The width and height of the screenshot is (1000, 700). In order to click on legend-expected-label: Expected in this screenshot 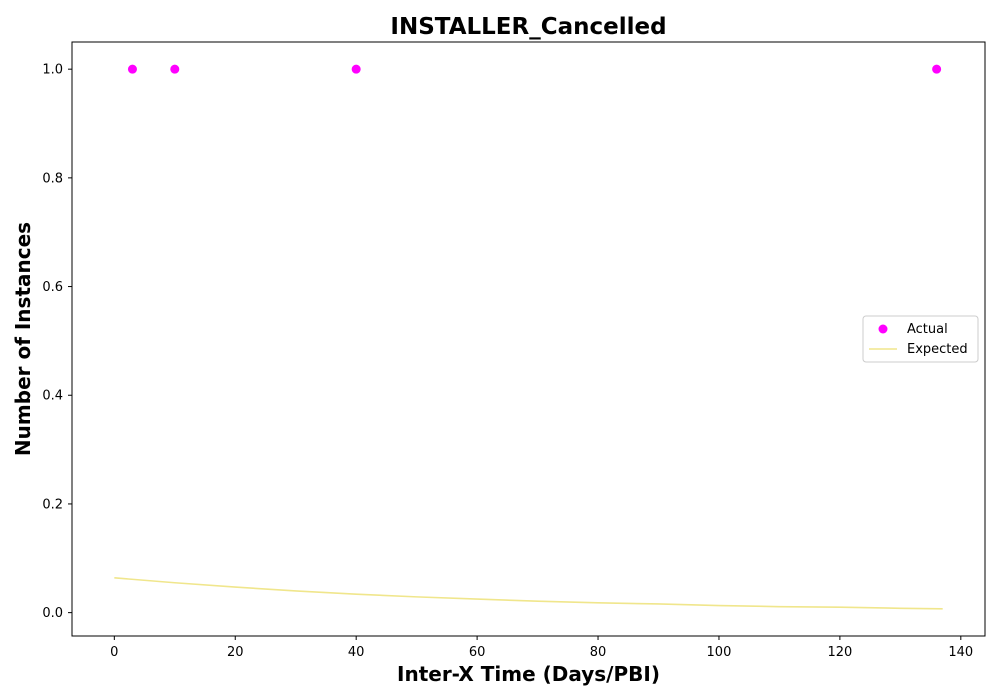, I will do `click(937, 349)`.